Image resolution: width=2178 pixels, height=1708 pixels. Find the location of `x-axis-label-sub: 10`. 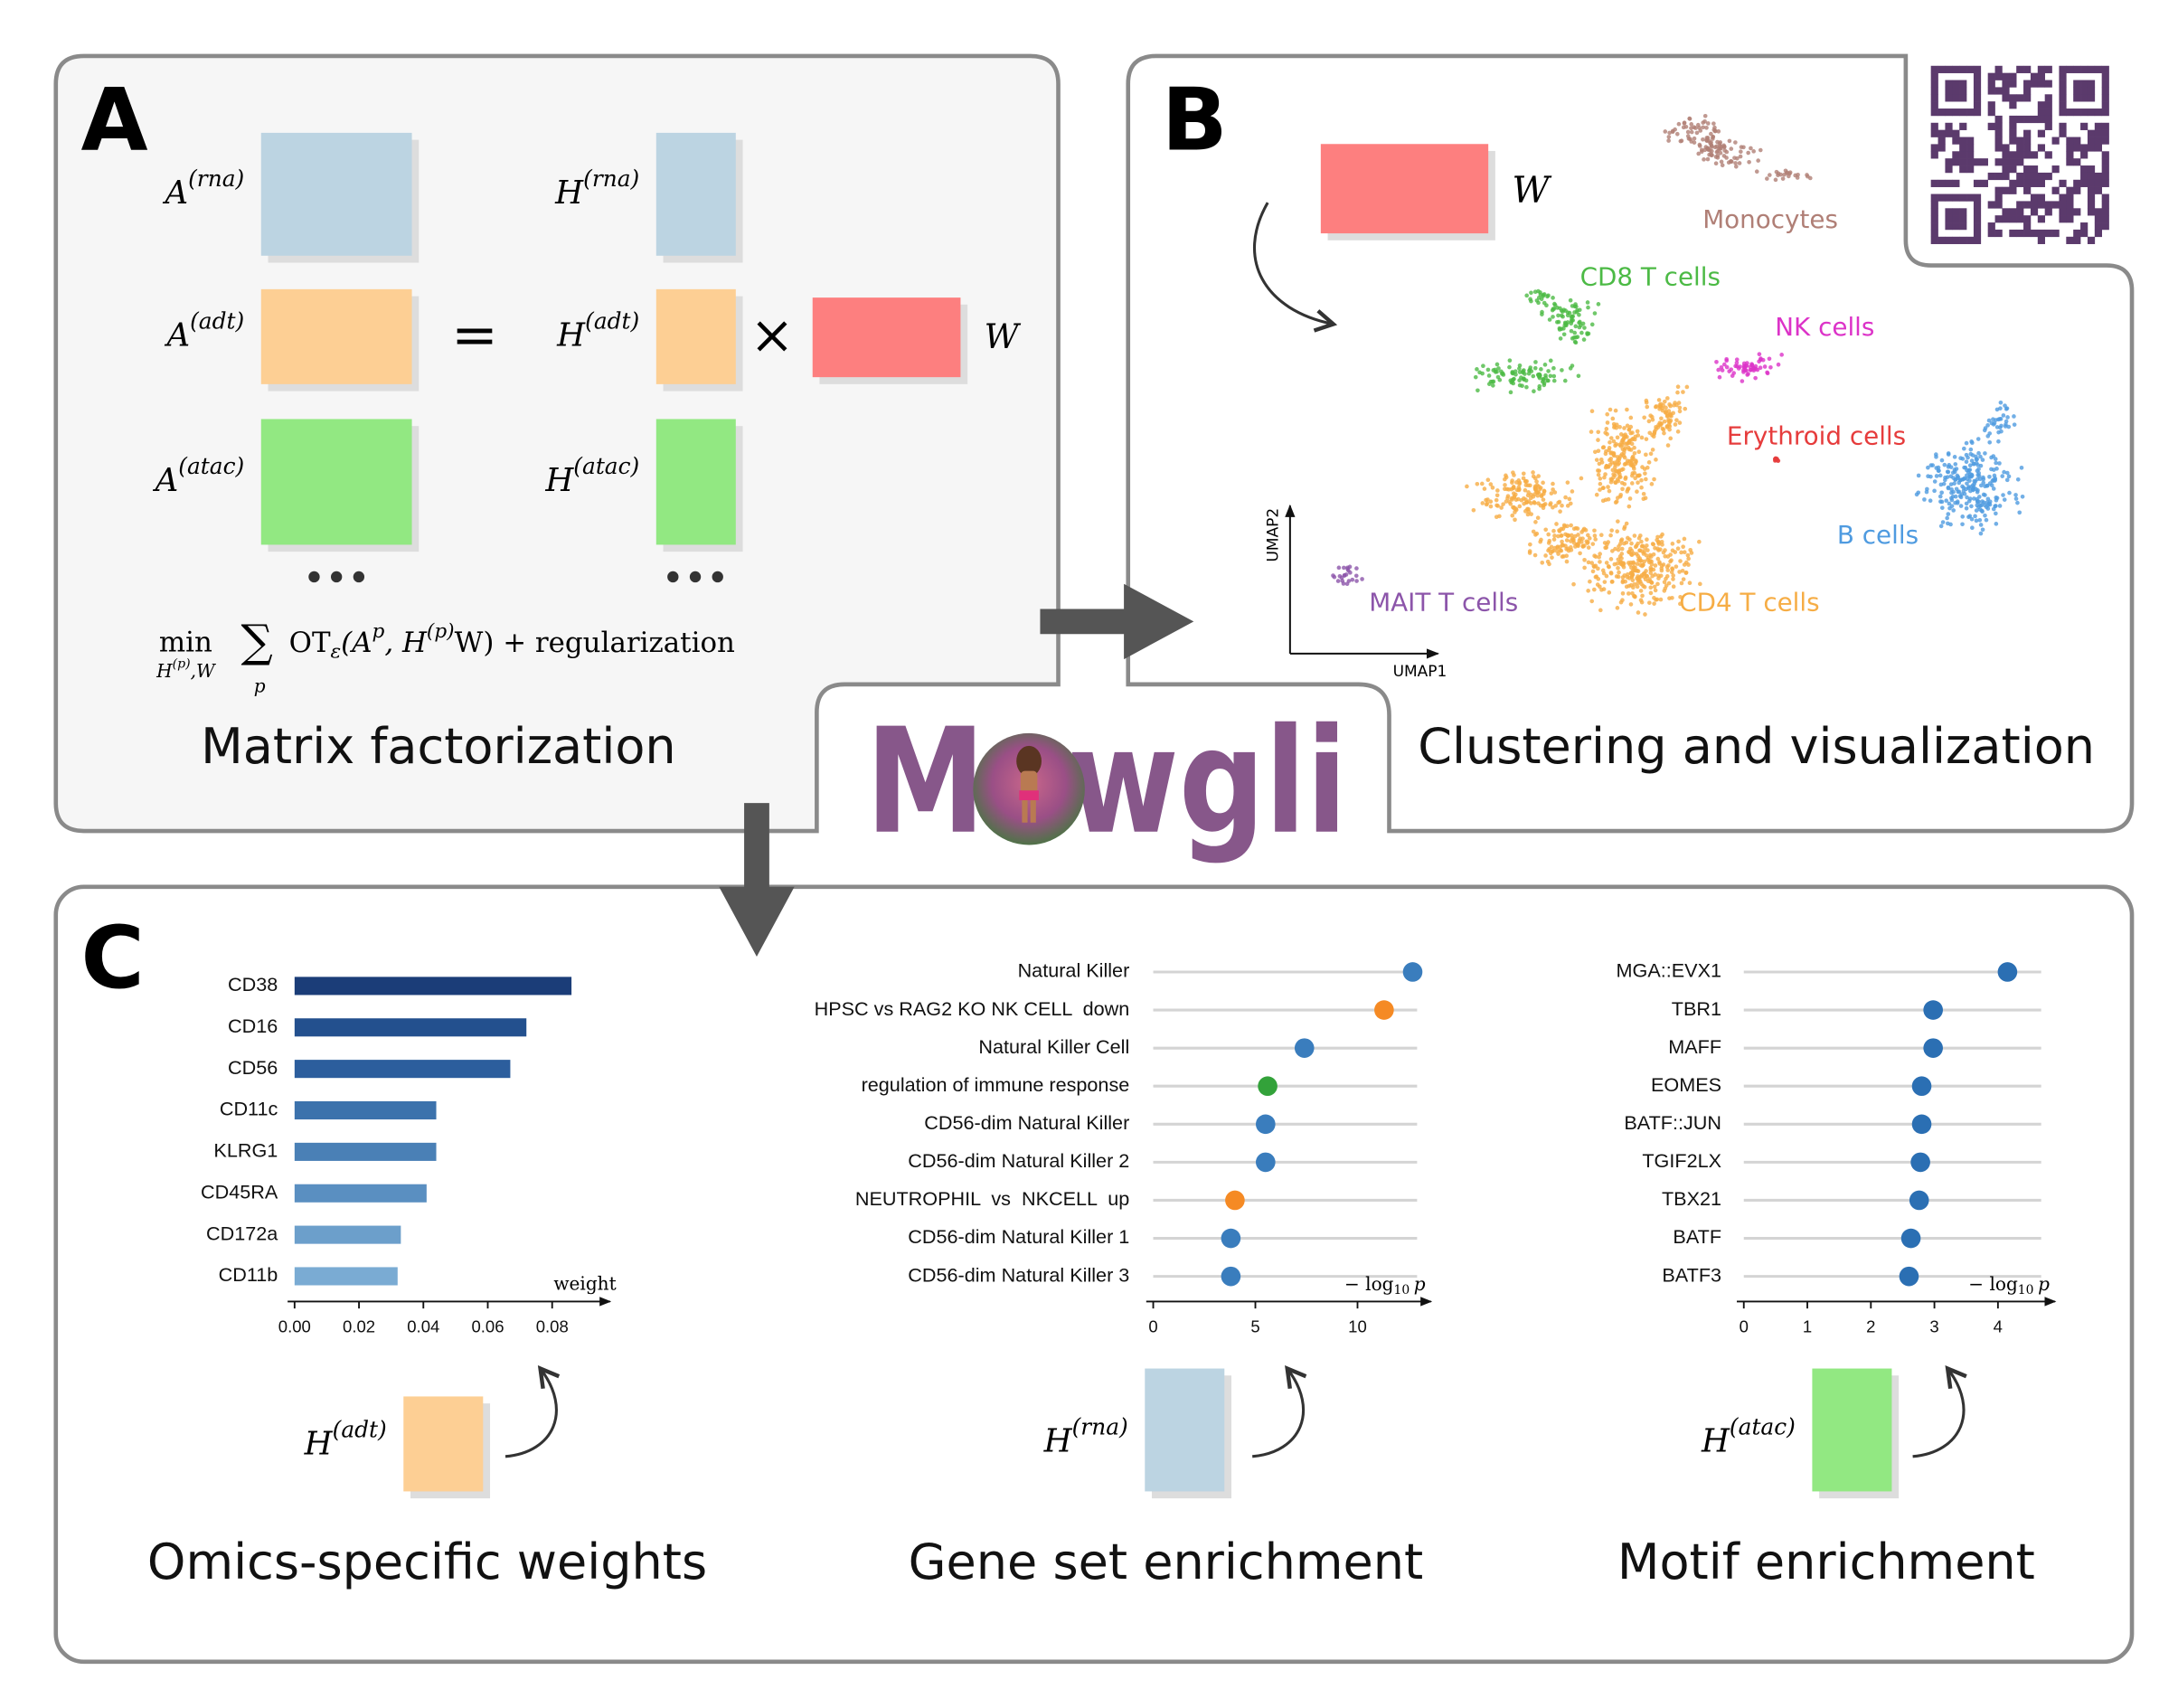

x-axis-label-sub: 10 is located at coordinates (2026, 1290).